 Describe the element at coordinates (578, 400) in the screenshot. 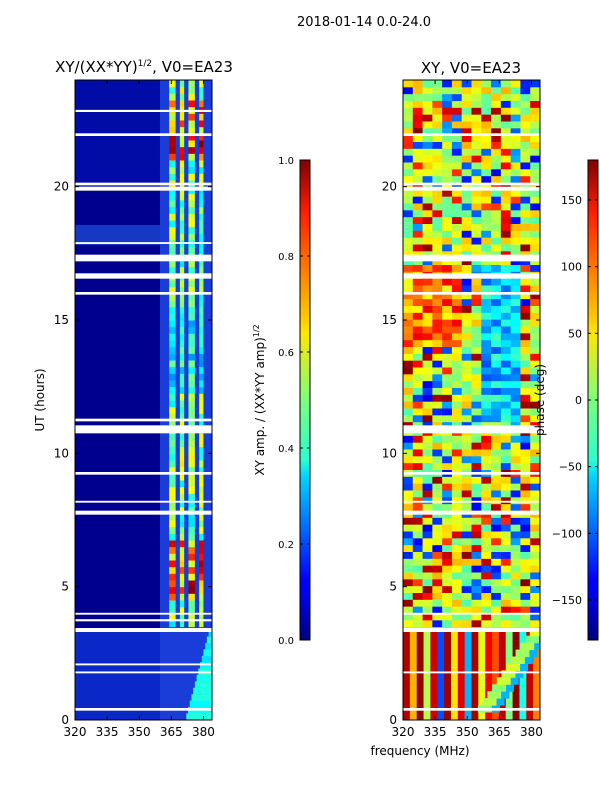

I see `colorbar-tick-label: 0` at that location.